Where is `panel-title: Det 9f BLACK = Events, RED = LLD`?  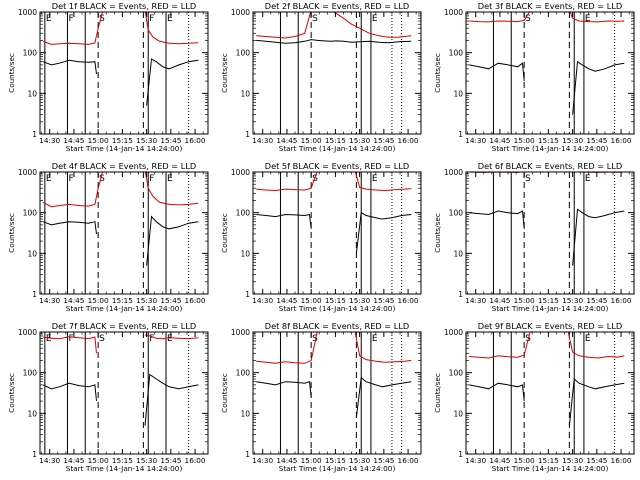
panel-title: Det 9f BLACK = Events, RED = LLD is located at coordinates (550, 326).